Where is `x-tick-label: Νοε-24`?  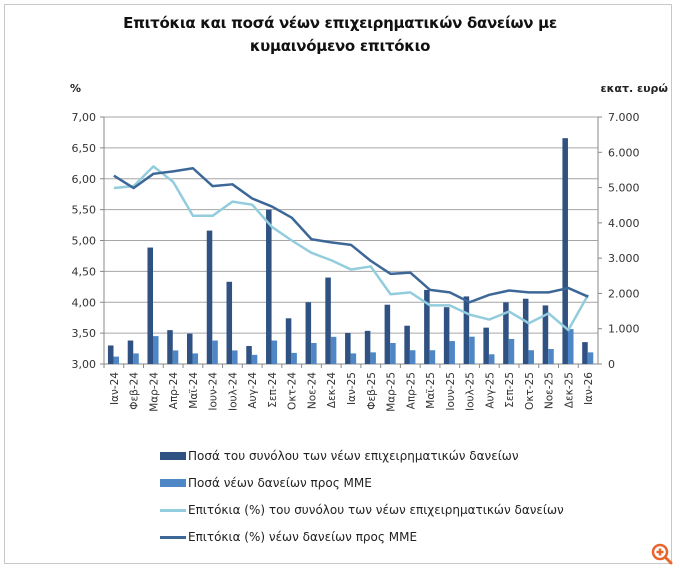
x-tick-label: Νοε-24 is located at coordinates (312, 390).